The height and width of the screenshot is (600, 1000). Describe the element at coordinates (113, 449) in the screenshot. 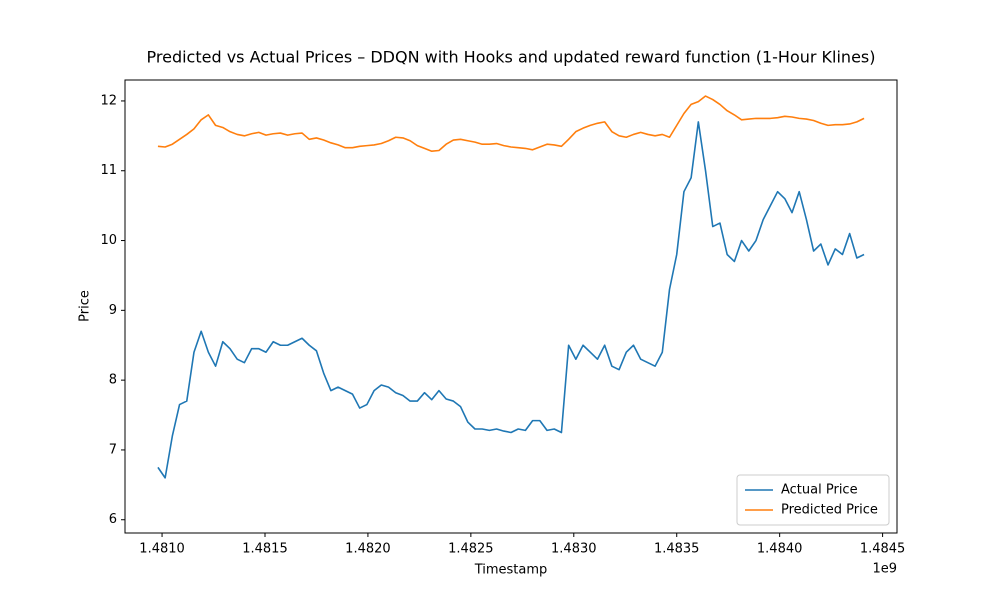

I see `y-tick-label: 7` at that location.